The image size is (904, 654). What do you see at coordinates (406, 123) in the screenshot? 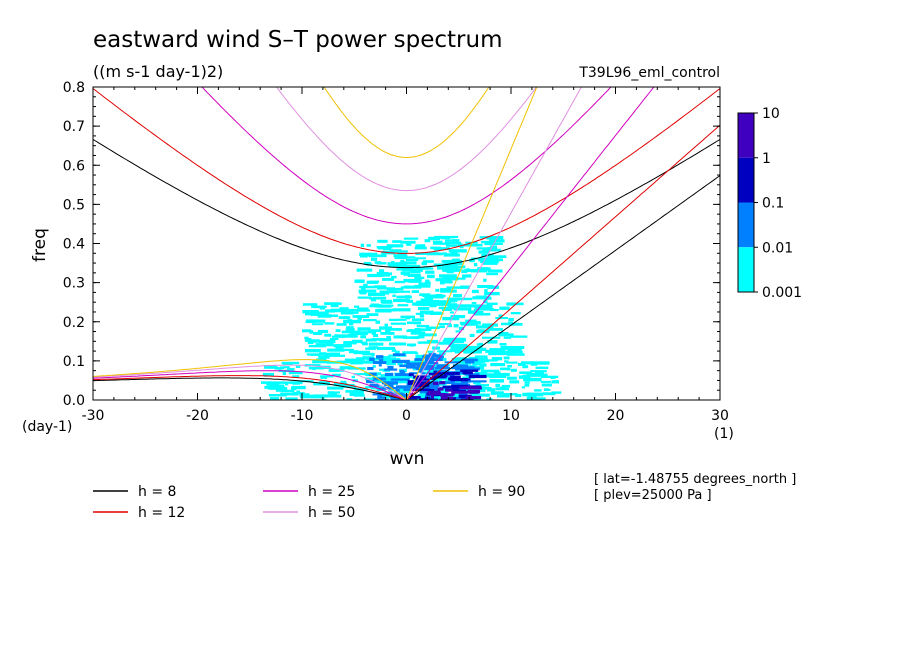
I see `ig-curve-h90` at bounding box center [406, 123].